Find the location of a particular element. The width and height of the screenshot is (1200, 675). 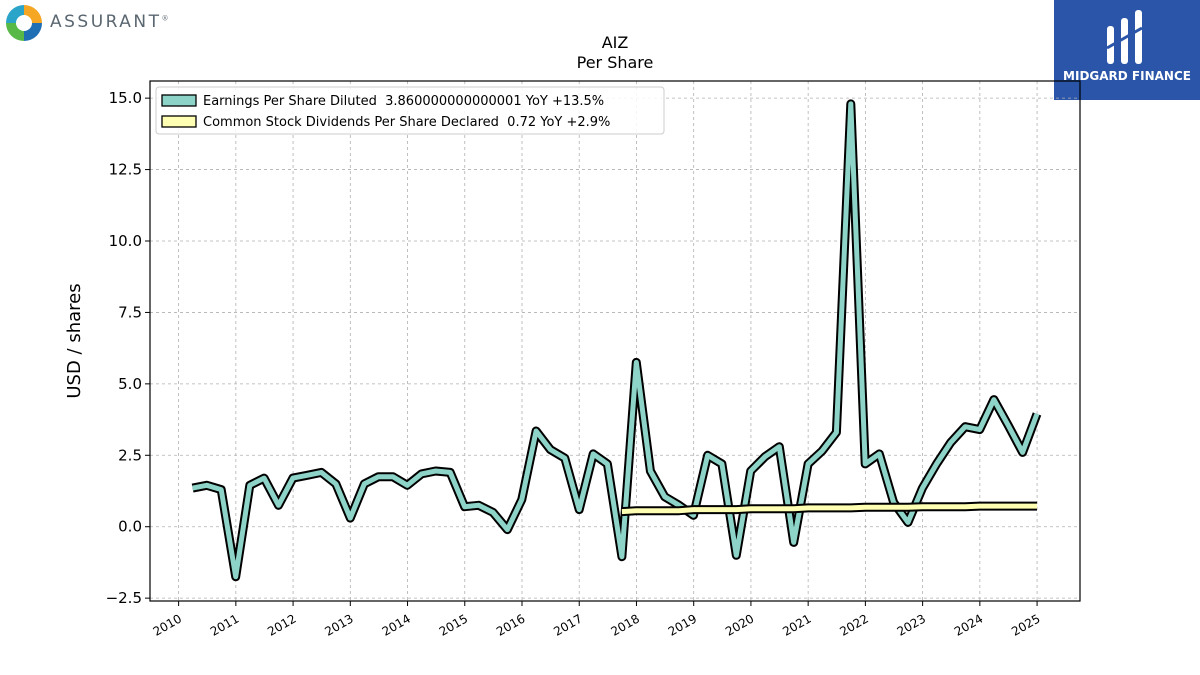

midgard-finance-brand-text: MIDGARD FINANCE is located at coordinates (1127, 76).